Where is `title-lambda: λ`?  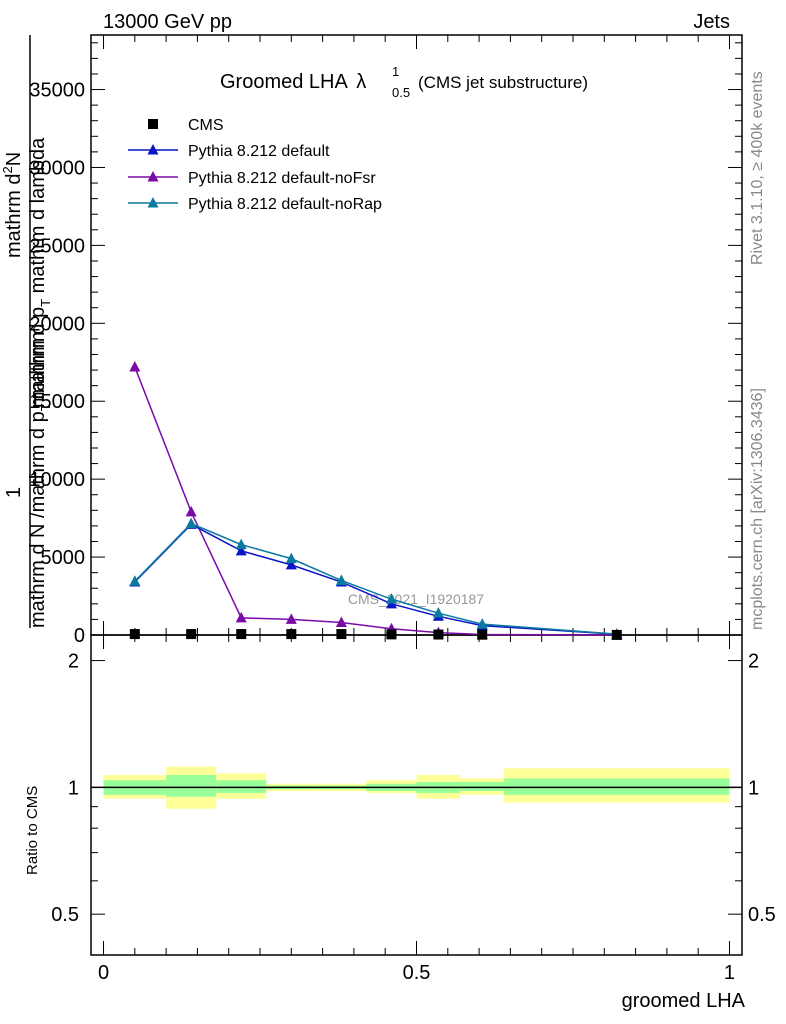
title-lambda: λ is located at coordinates (361, 82).